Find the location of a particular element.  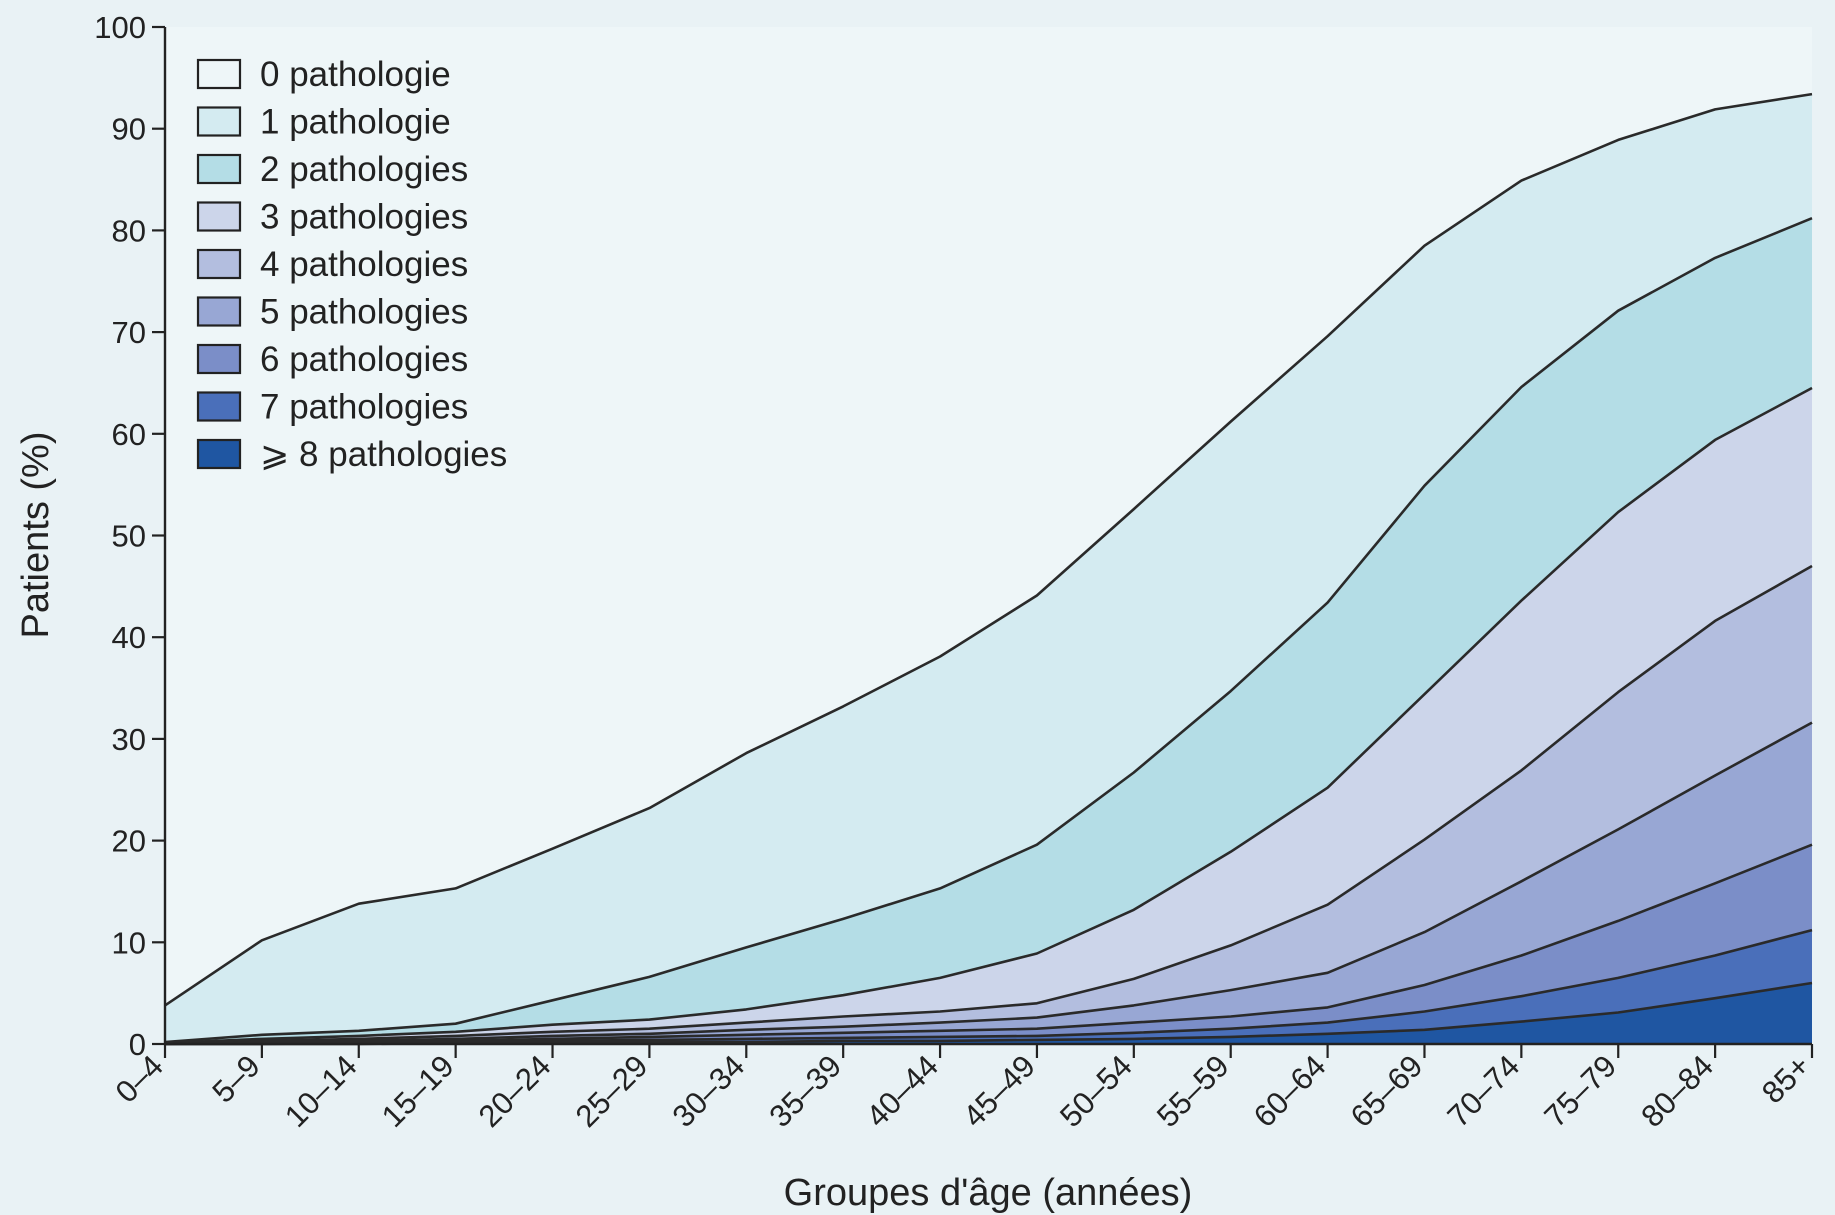

y-tick-label: 50 is located at coordinates (129, 536).